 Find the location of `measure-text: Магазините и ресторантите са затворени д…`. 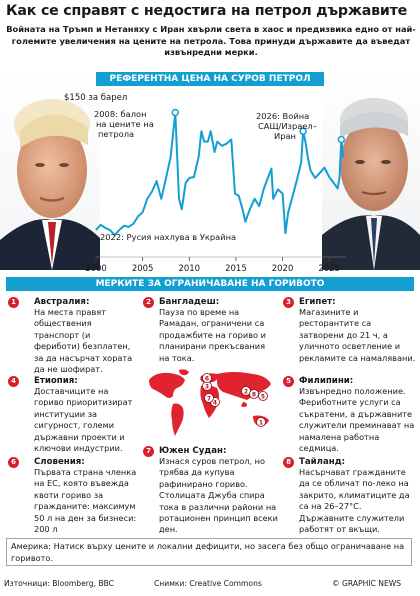

measure-text: Магазините и ресторантите са затворени д… is located at coordinates (357, 335).